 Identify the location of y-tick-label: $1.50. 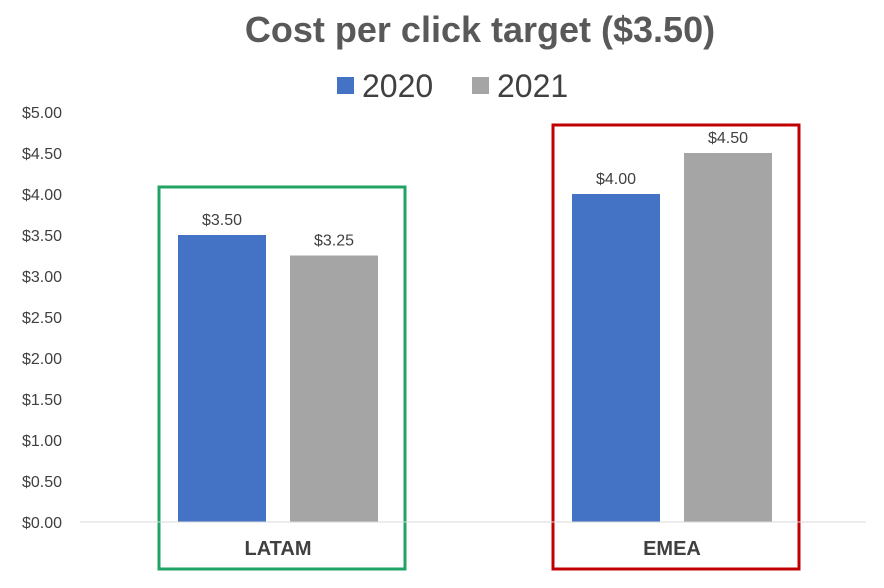
(42, 400).